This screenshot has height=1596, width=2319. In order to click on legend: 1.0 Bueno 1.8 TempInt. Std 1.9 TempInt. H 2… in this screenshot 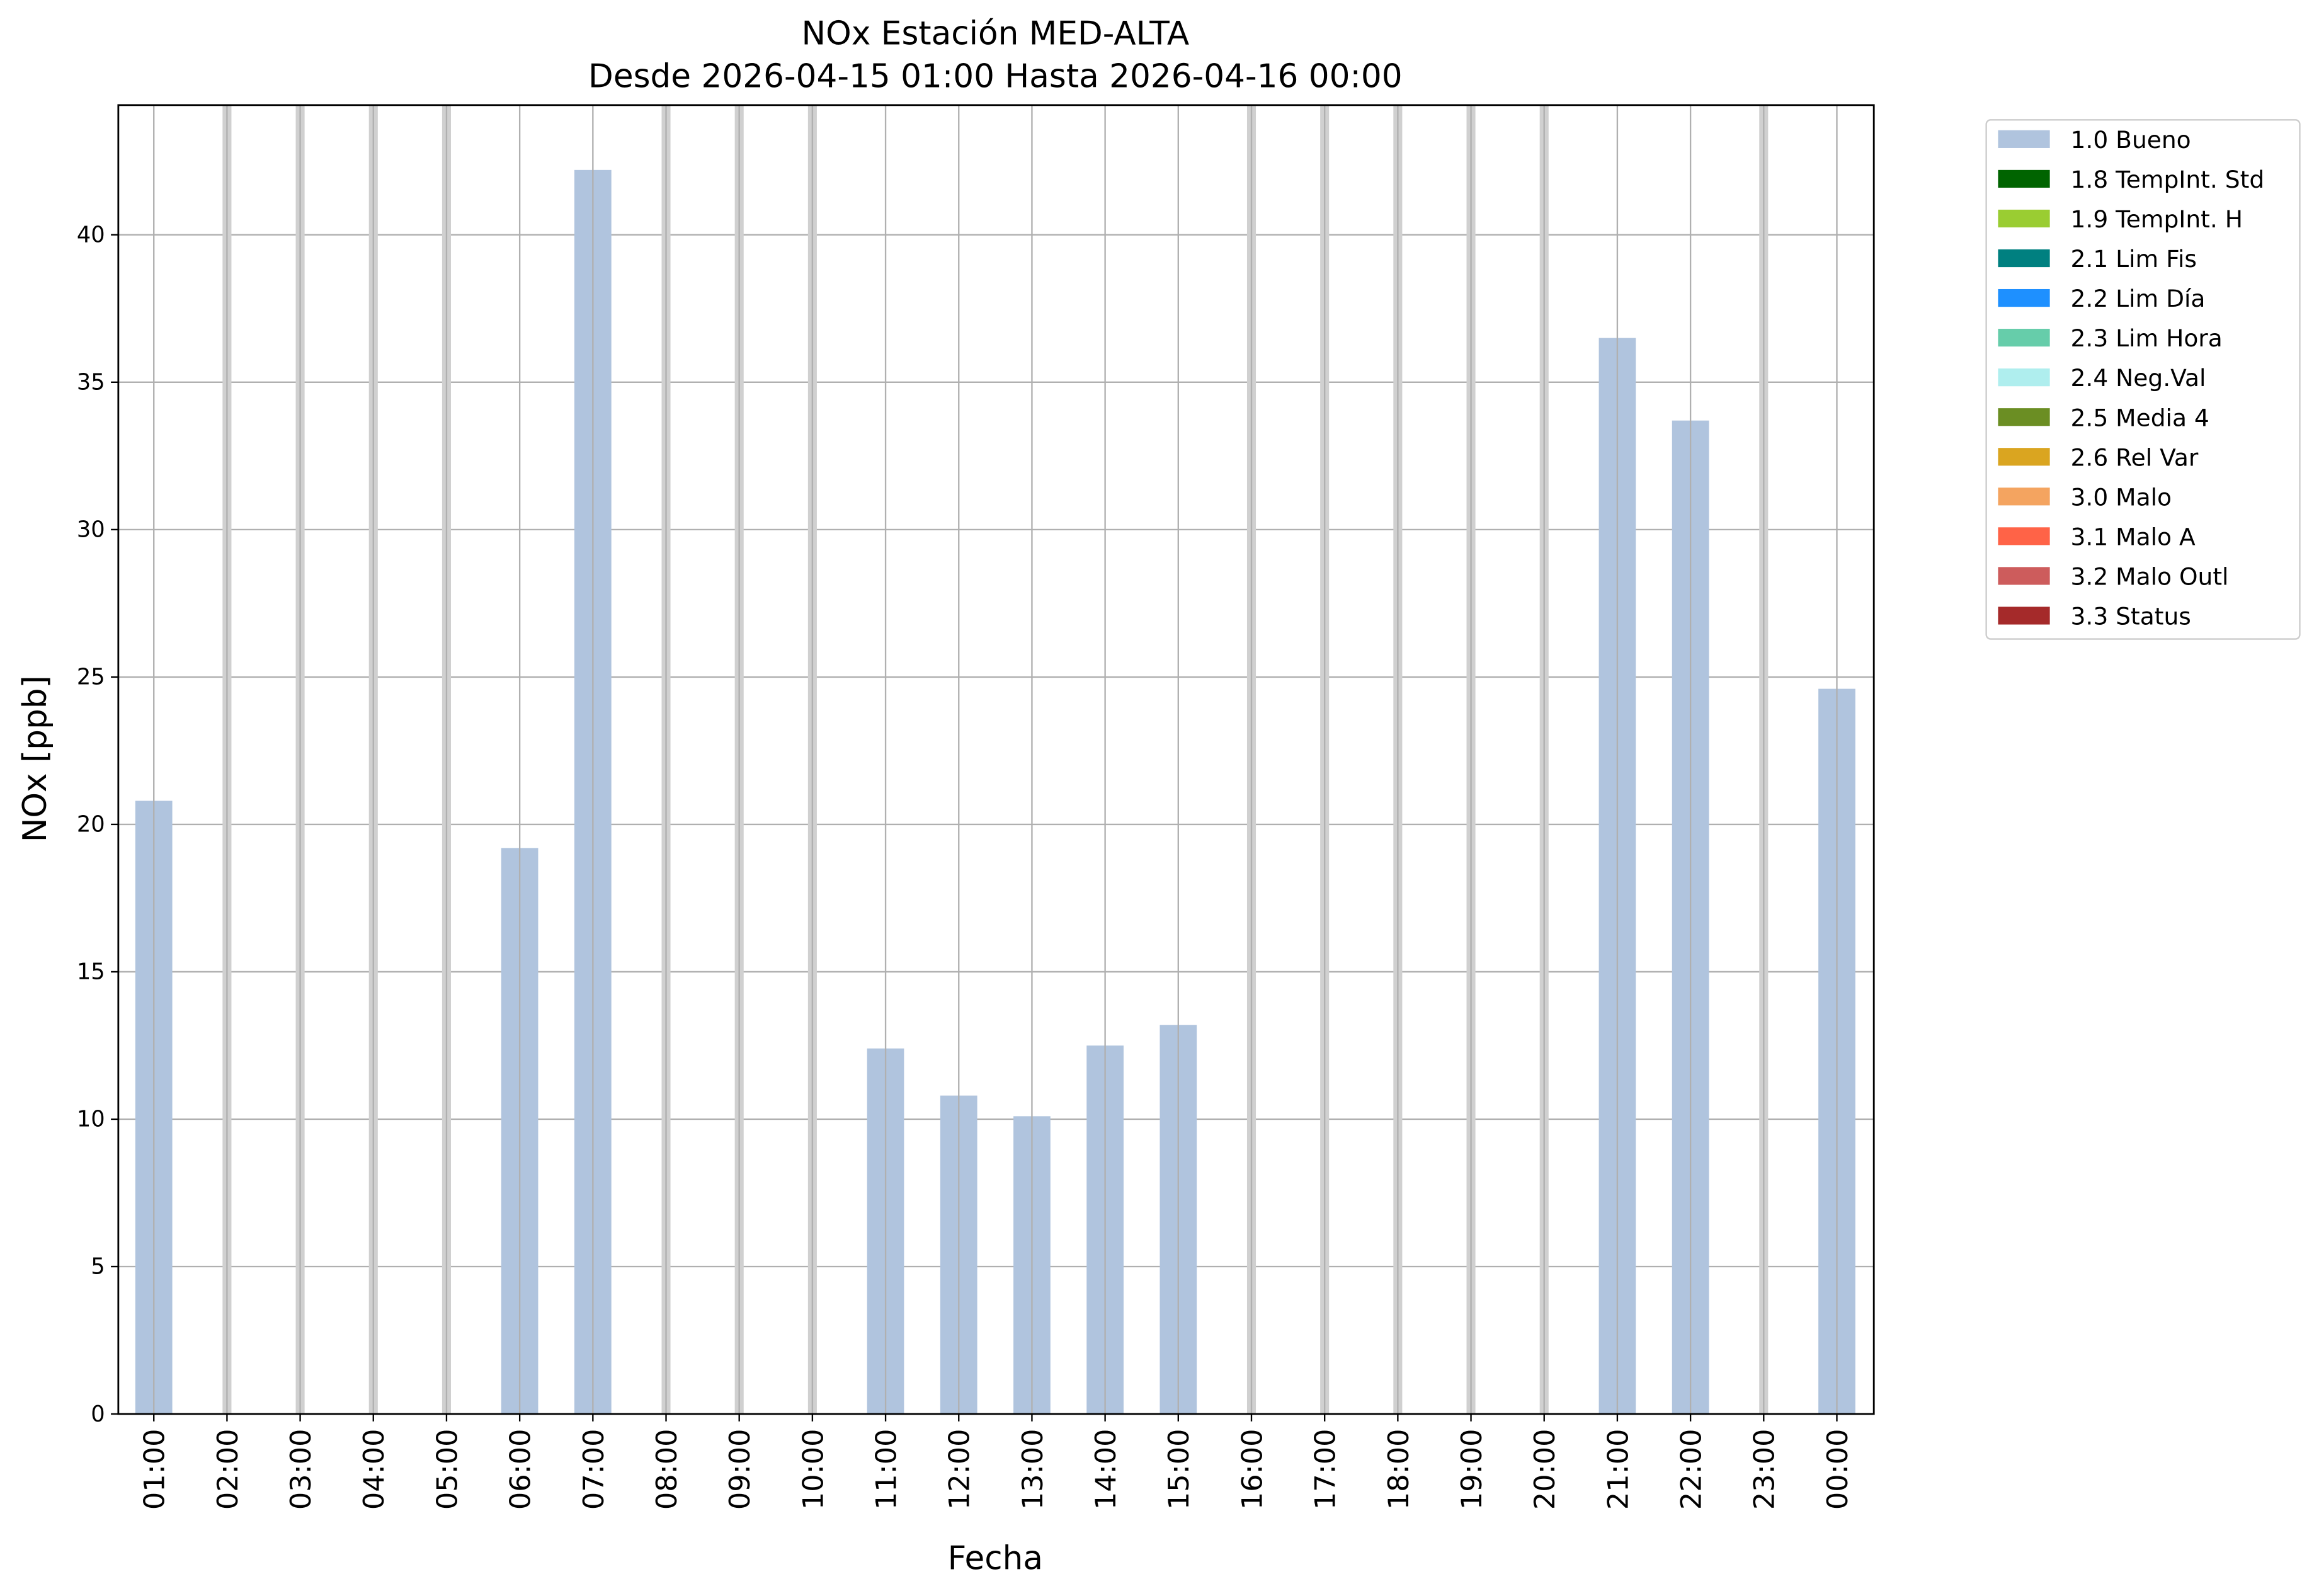, I will do `click(2131, 378)`.